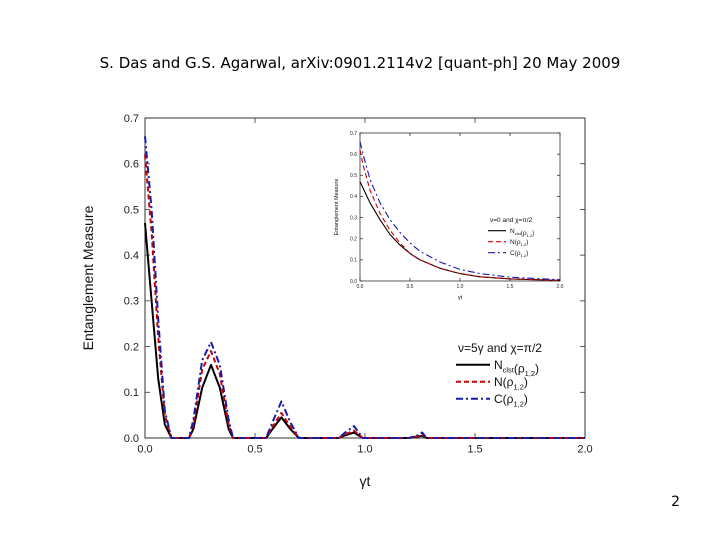 This screenshot has width=720, height=540. I want to click on inset-xtick-label: 2.0, so click(560, 287).